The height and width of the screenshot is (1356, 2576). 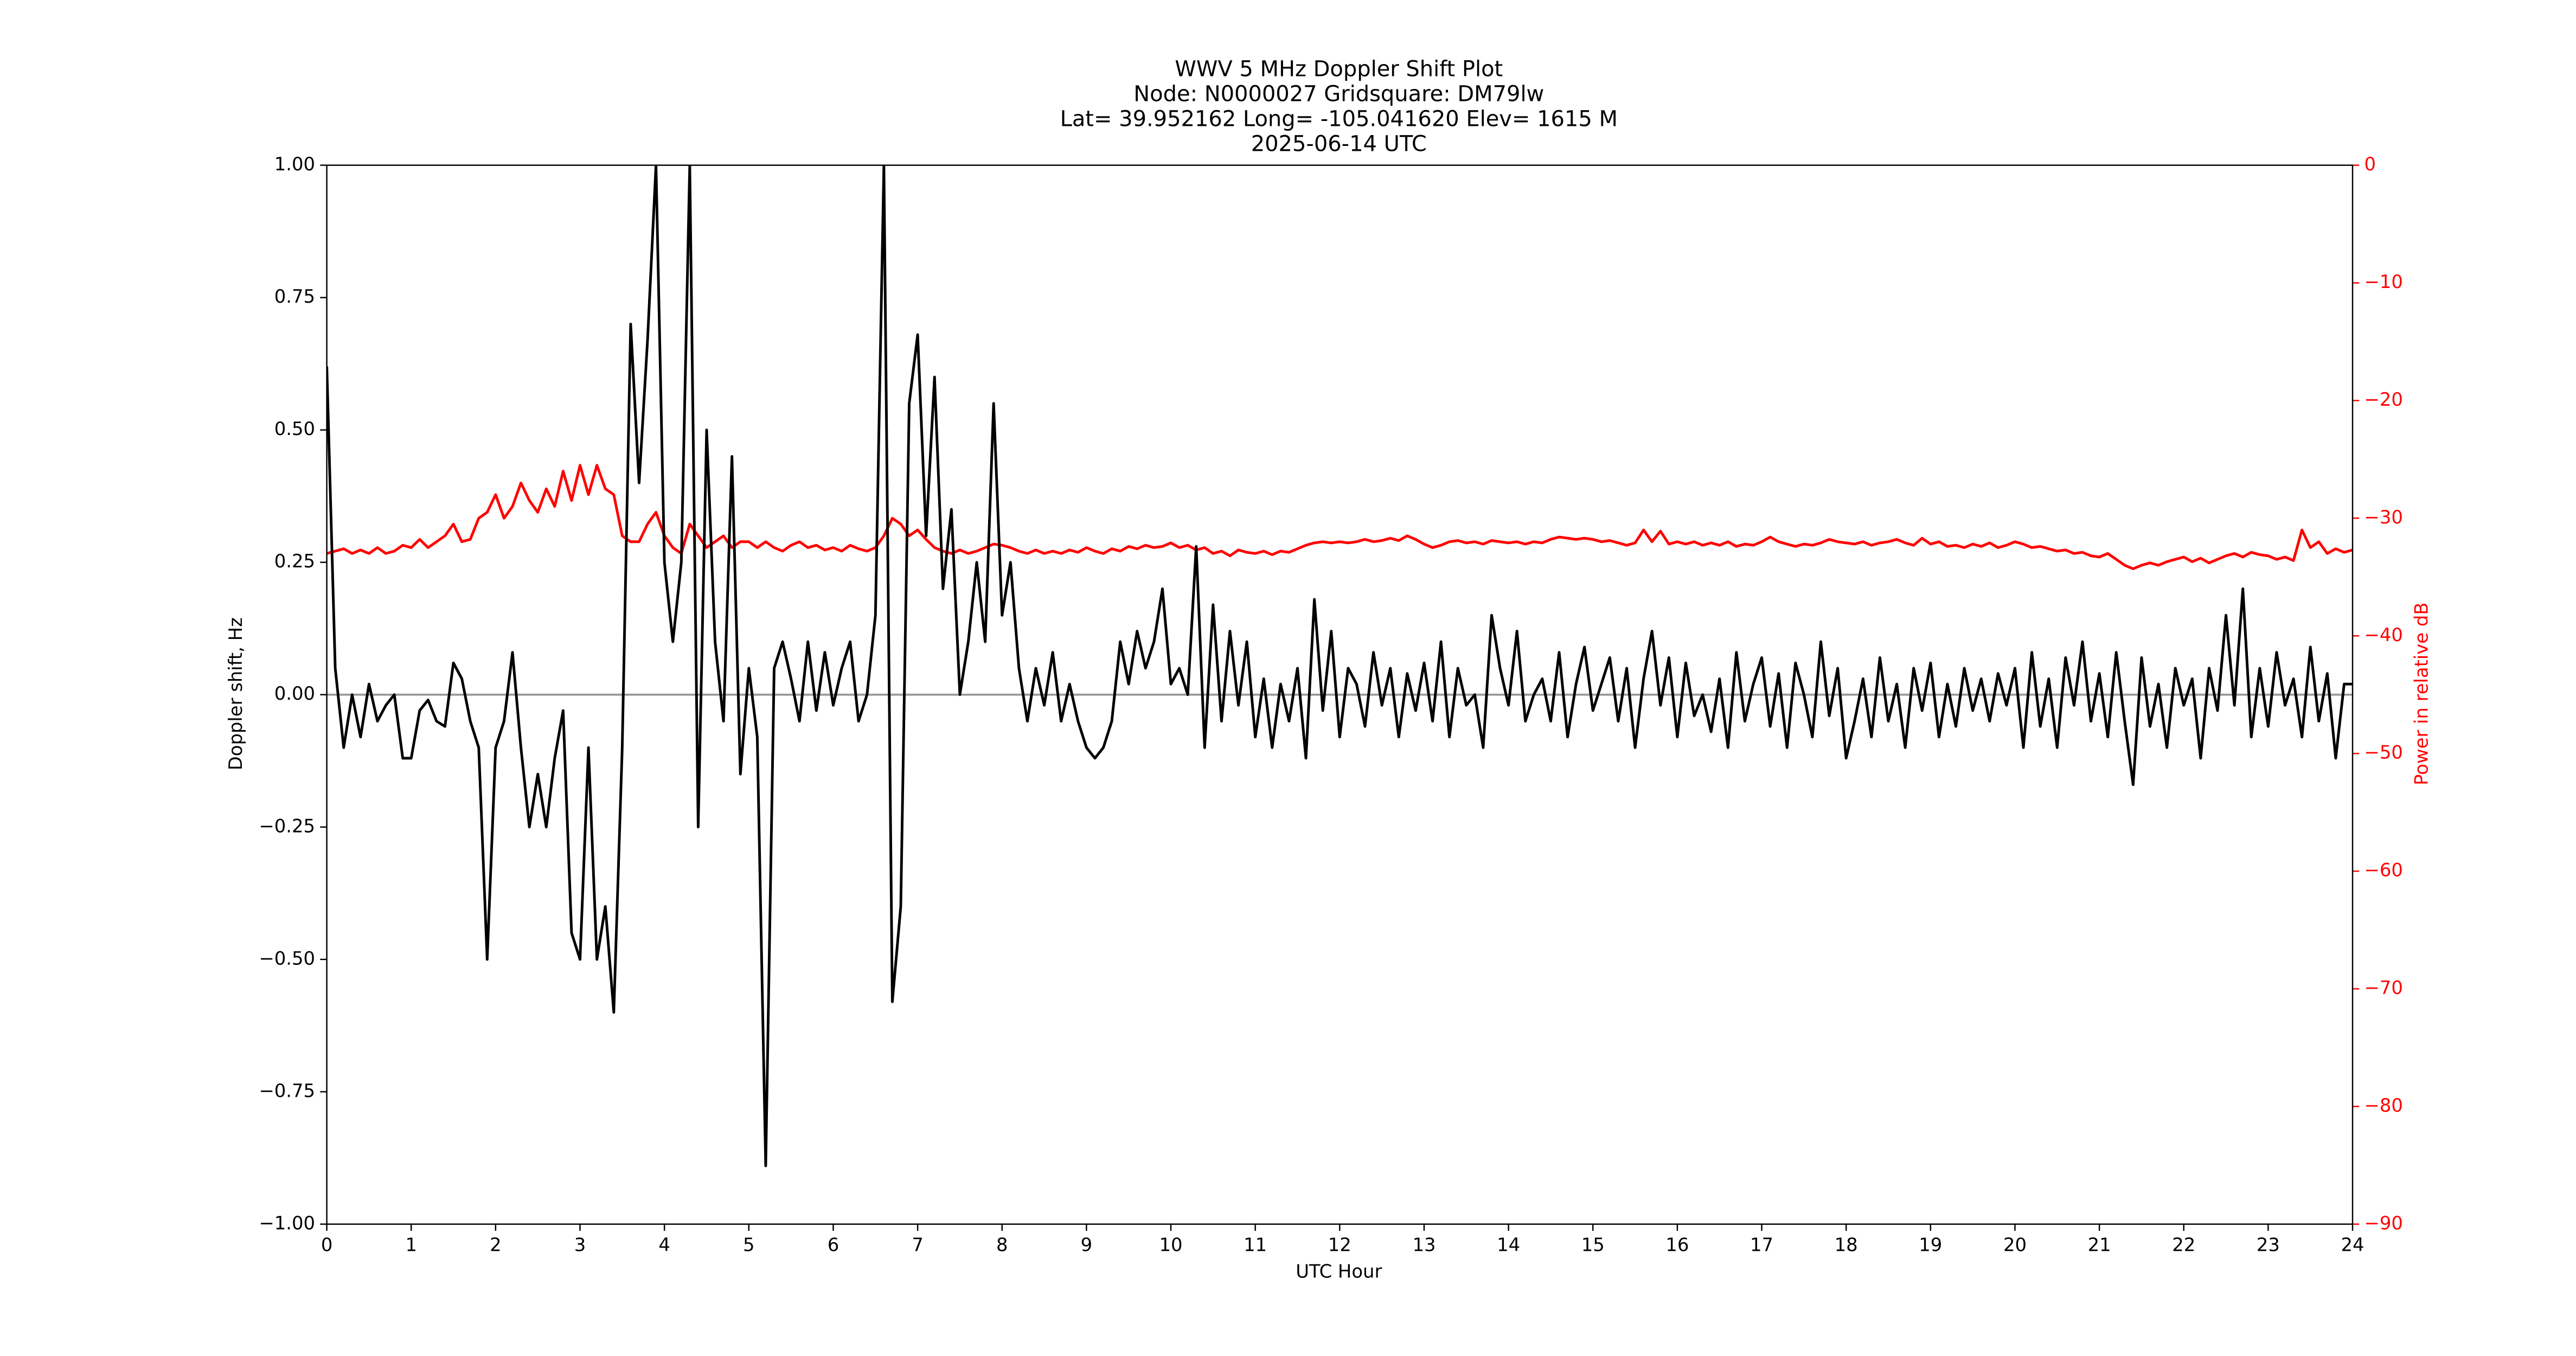 What do you see at coordinates (2099, 1244) in the screenshot?
I see `x-tick-label: 21` at bounding box center [2099, 1244].